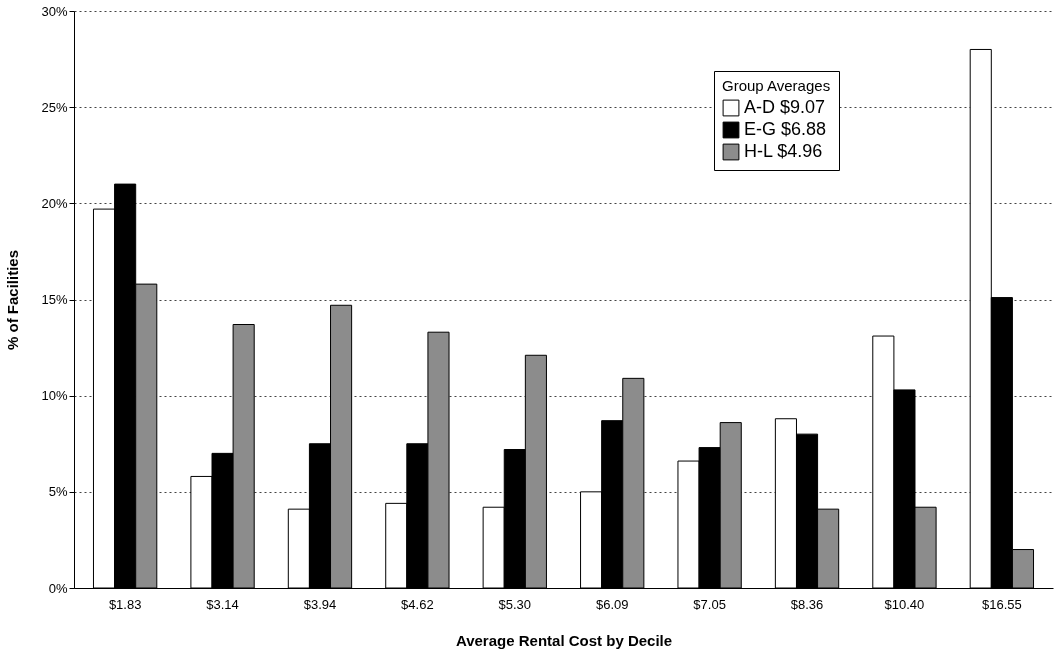 Image resolution: width=1058 pixels, height=653 pixels. I want to click on x-tick-label: $3.14, so click(222, 604).